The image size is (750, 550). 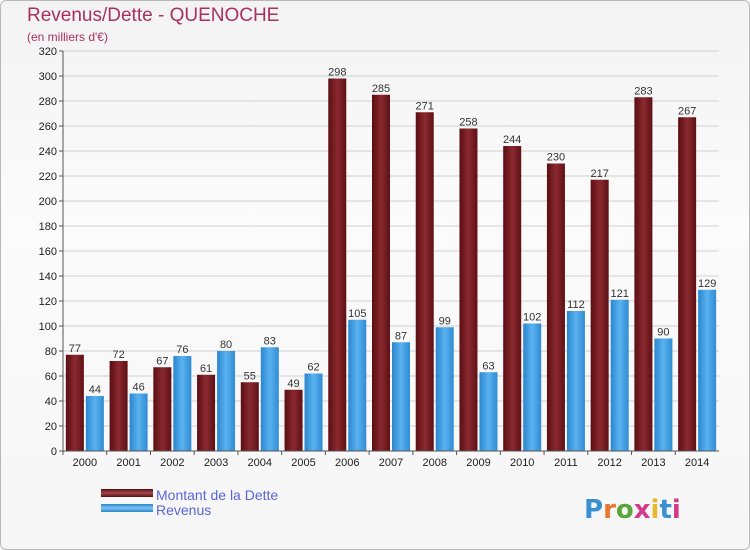 I want to click on logo-letter: i, so click(x=655, y=510).